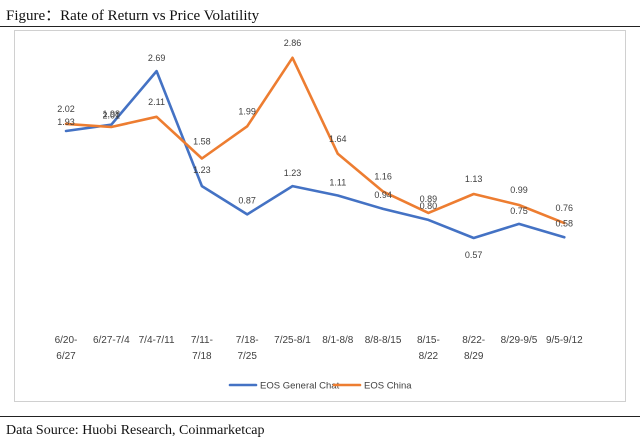 Image resolution: width=640 pixels, height=444 pixels. I want to click on data-label: 2.11, so click(156, 102).